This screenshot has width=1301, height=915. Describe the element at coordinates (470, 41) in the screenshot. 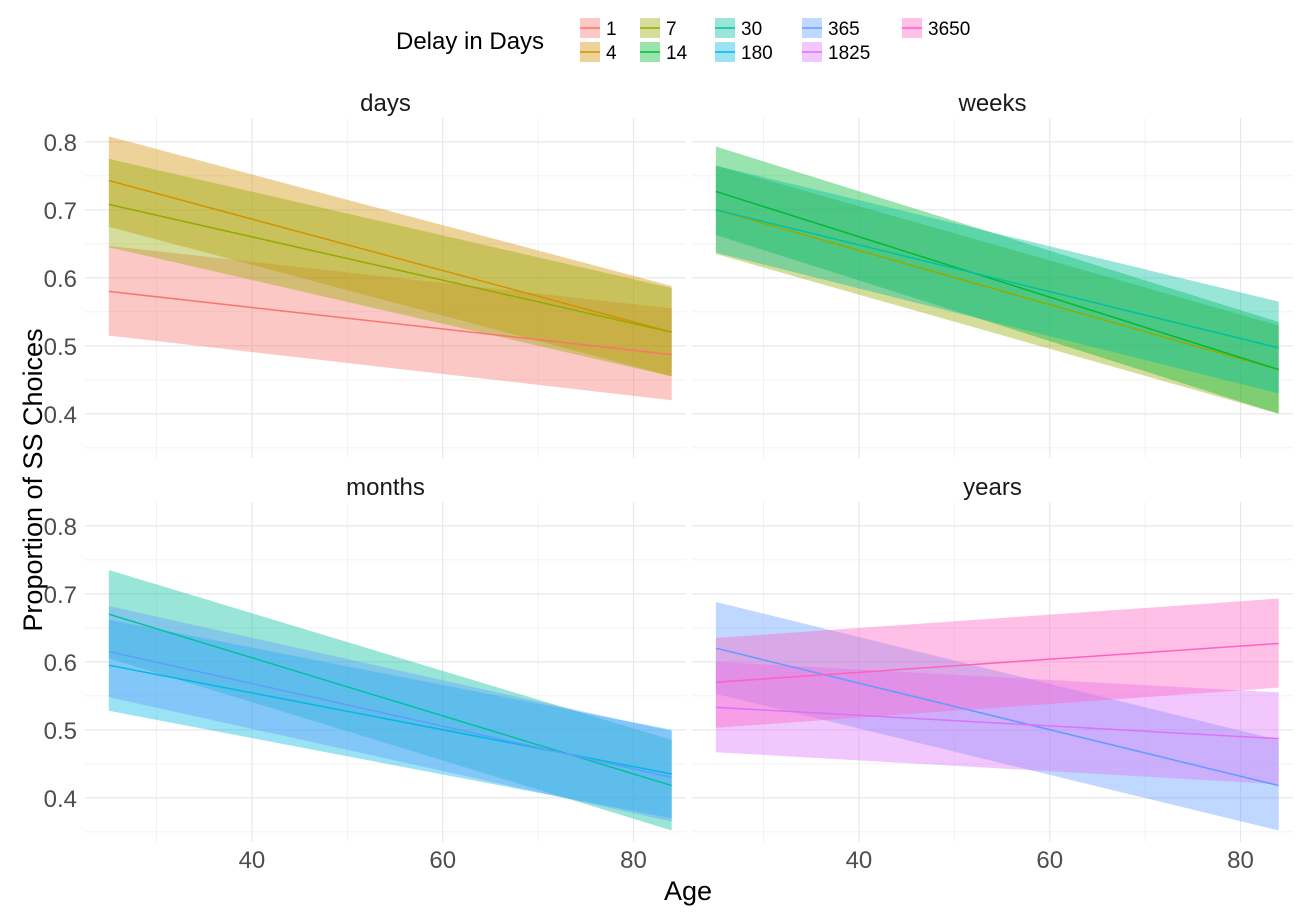

I see `legend-title: Delay in Days` at that location.